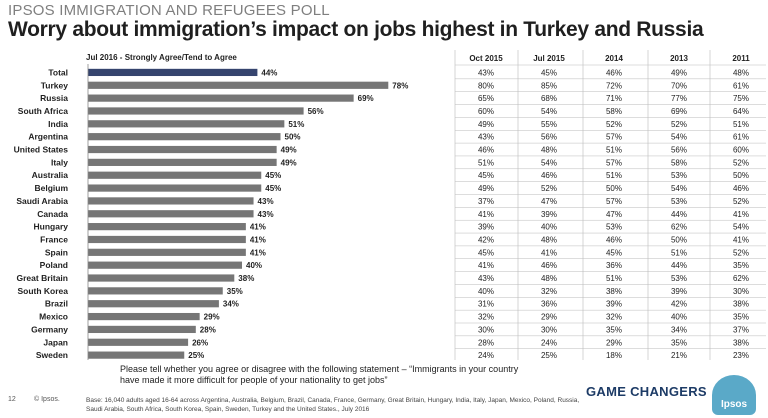 The width and height of the screenshot is (768, 418). Describe the element at coordinates (741, 111) in the screenshot. I see `table-cell: 64%` at that location.